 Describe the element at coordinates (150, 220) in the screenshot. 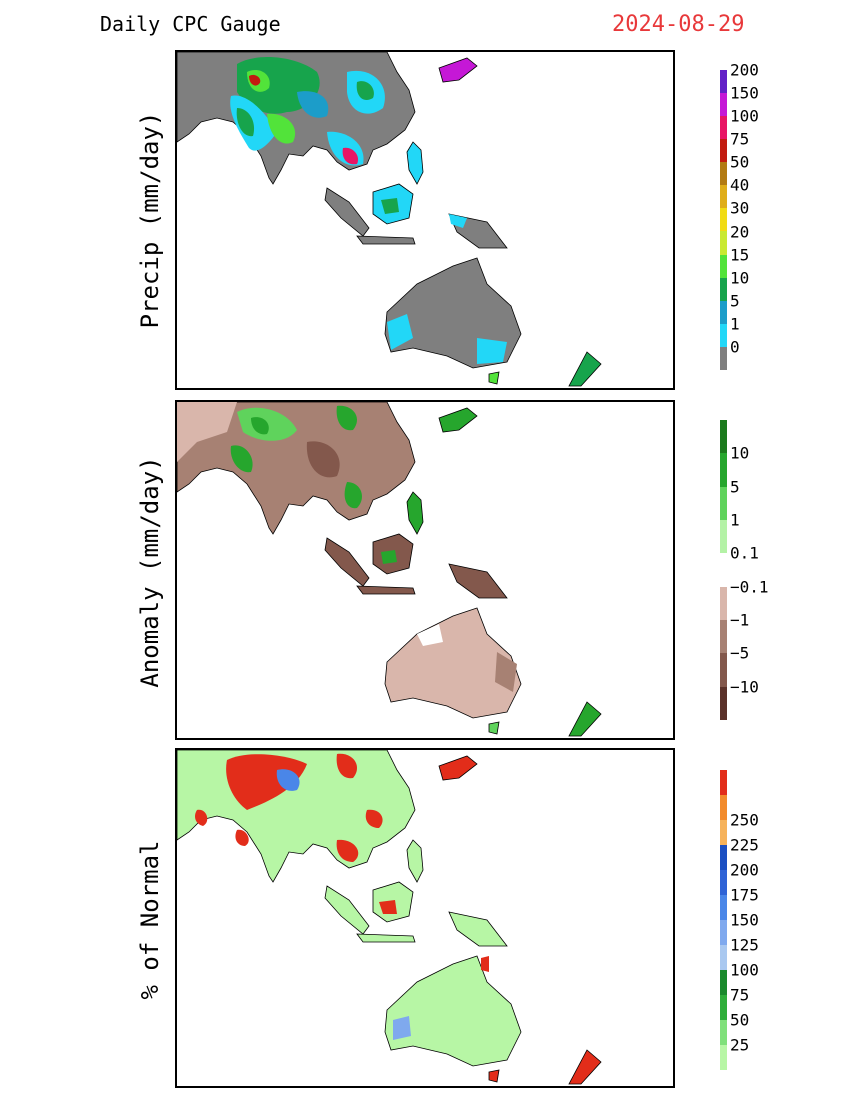

I see `precip-axis-label: Precip (mm/day)` at that location.